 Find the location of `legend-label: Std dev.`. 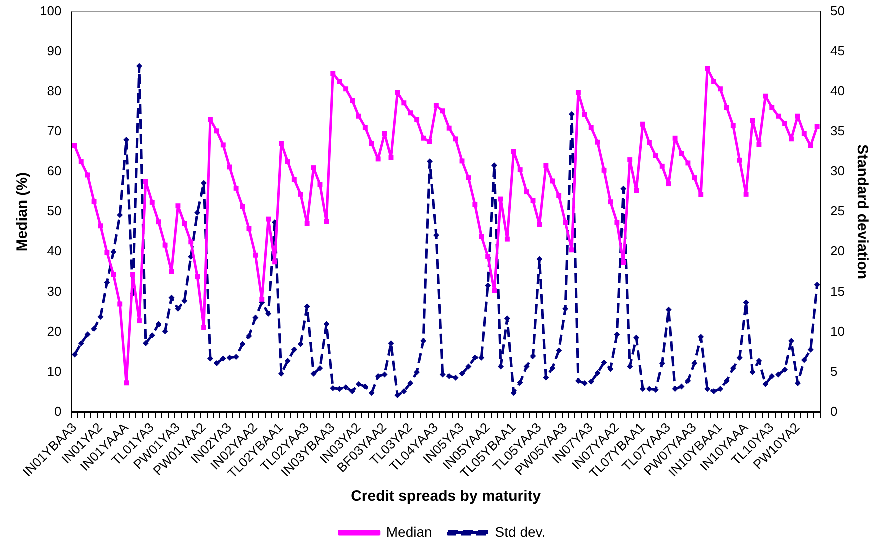

legend-label: Std dev. is located at coordinates (520, 532).